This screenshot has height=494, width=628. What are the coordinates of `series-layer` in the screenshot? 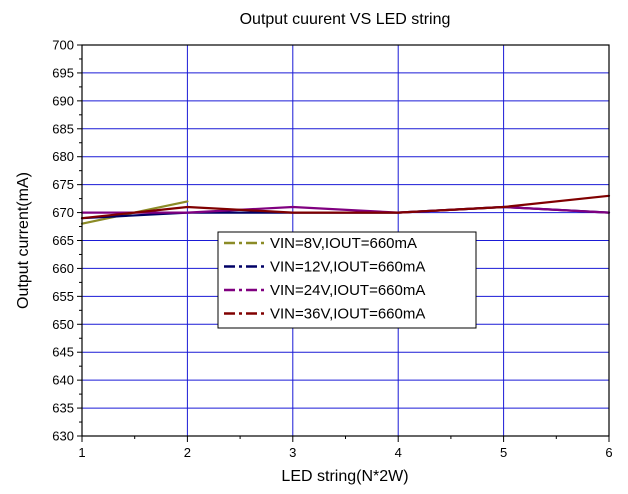 It's located at (345, 209).